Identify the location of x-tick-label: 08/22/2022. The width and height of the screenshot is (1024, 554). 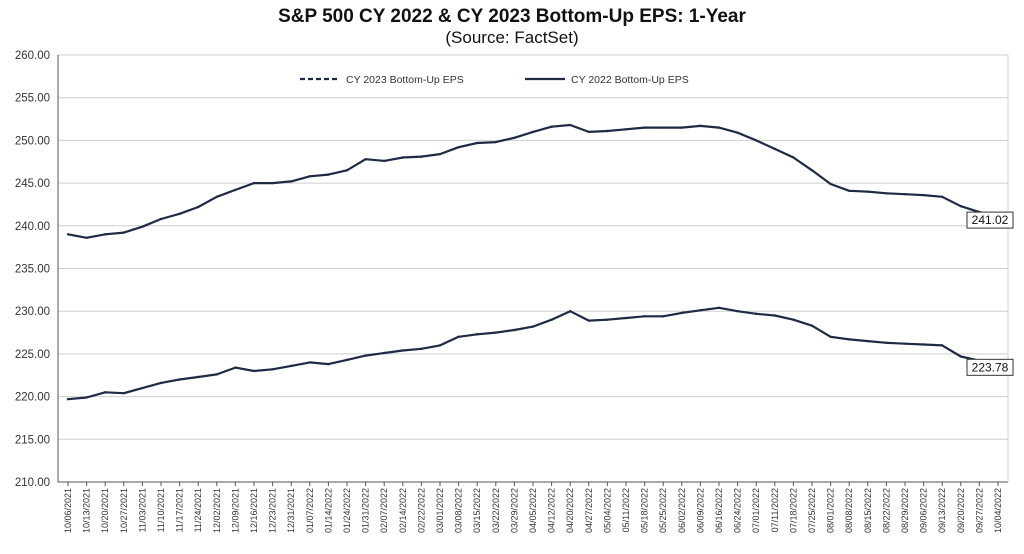
(886, 510).